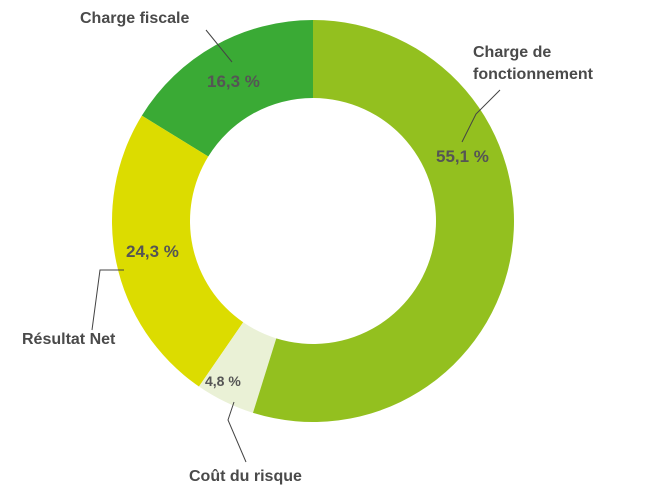  Describe the element at coordinates (533, 63) in the screenshot. I see `category-label: Charge de fonctionnement` at that location.